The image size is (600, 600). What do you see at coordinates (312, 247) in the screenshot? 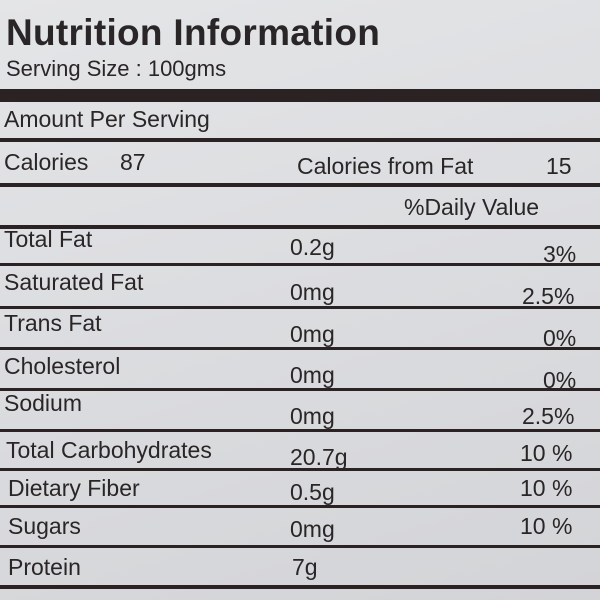
I see `nutrient-amount: 0.2g` at bounding box center [312, 247].